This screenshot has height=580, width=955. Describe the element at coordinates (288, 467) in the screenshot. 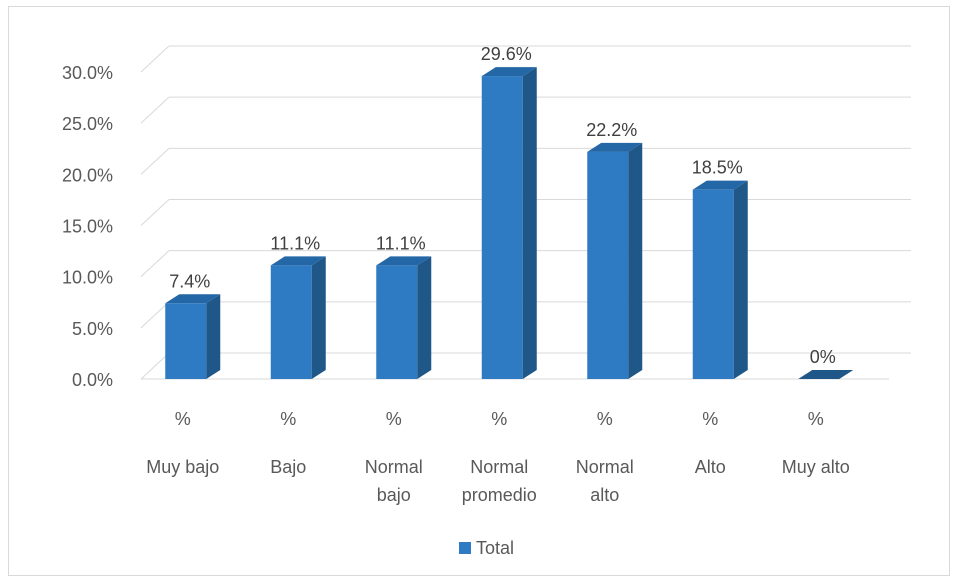

I see `category-label: Bajo` at that location.